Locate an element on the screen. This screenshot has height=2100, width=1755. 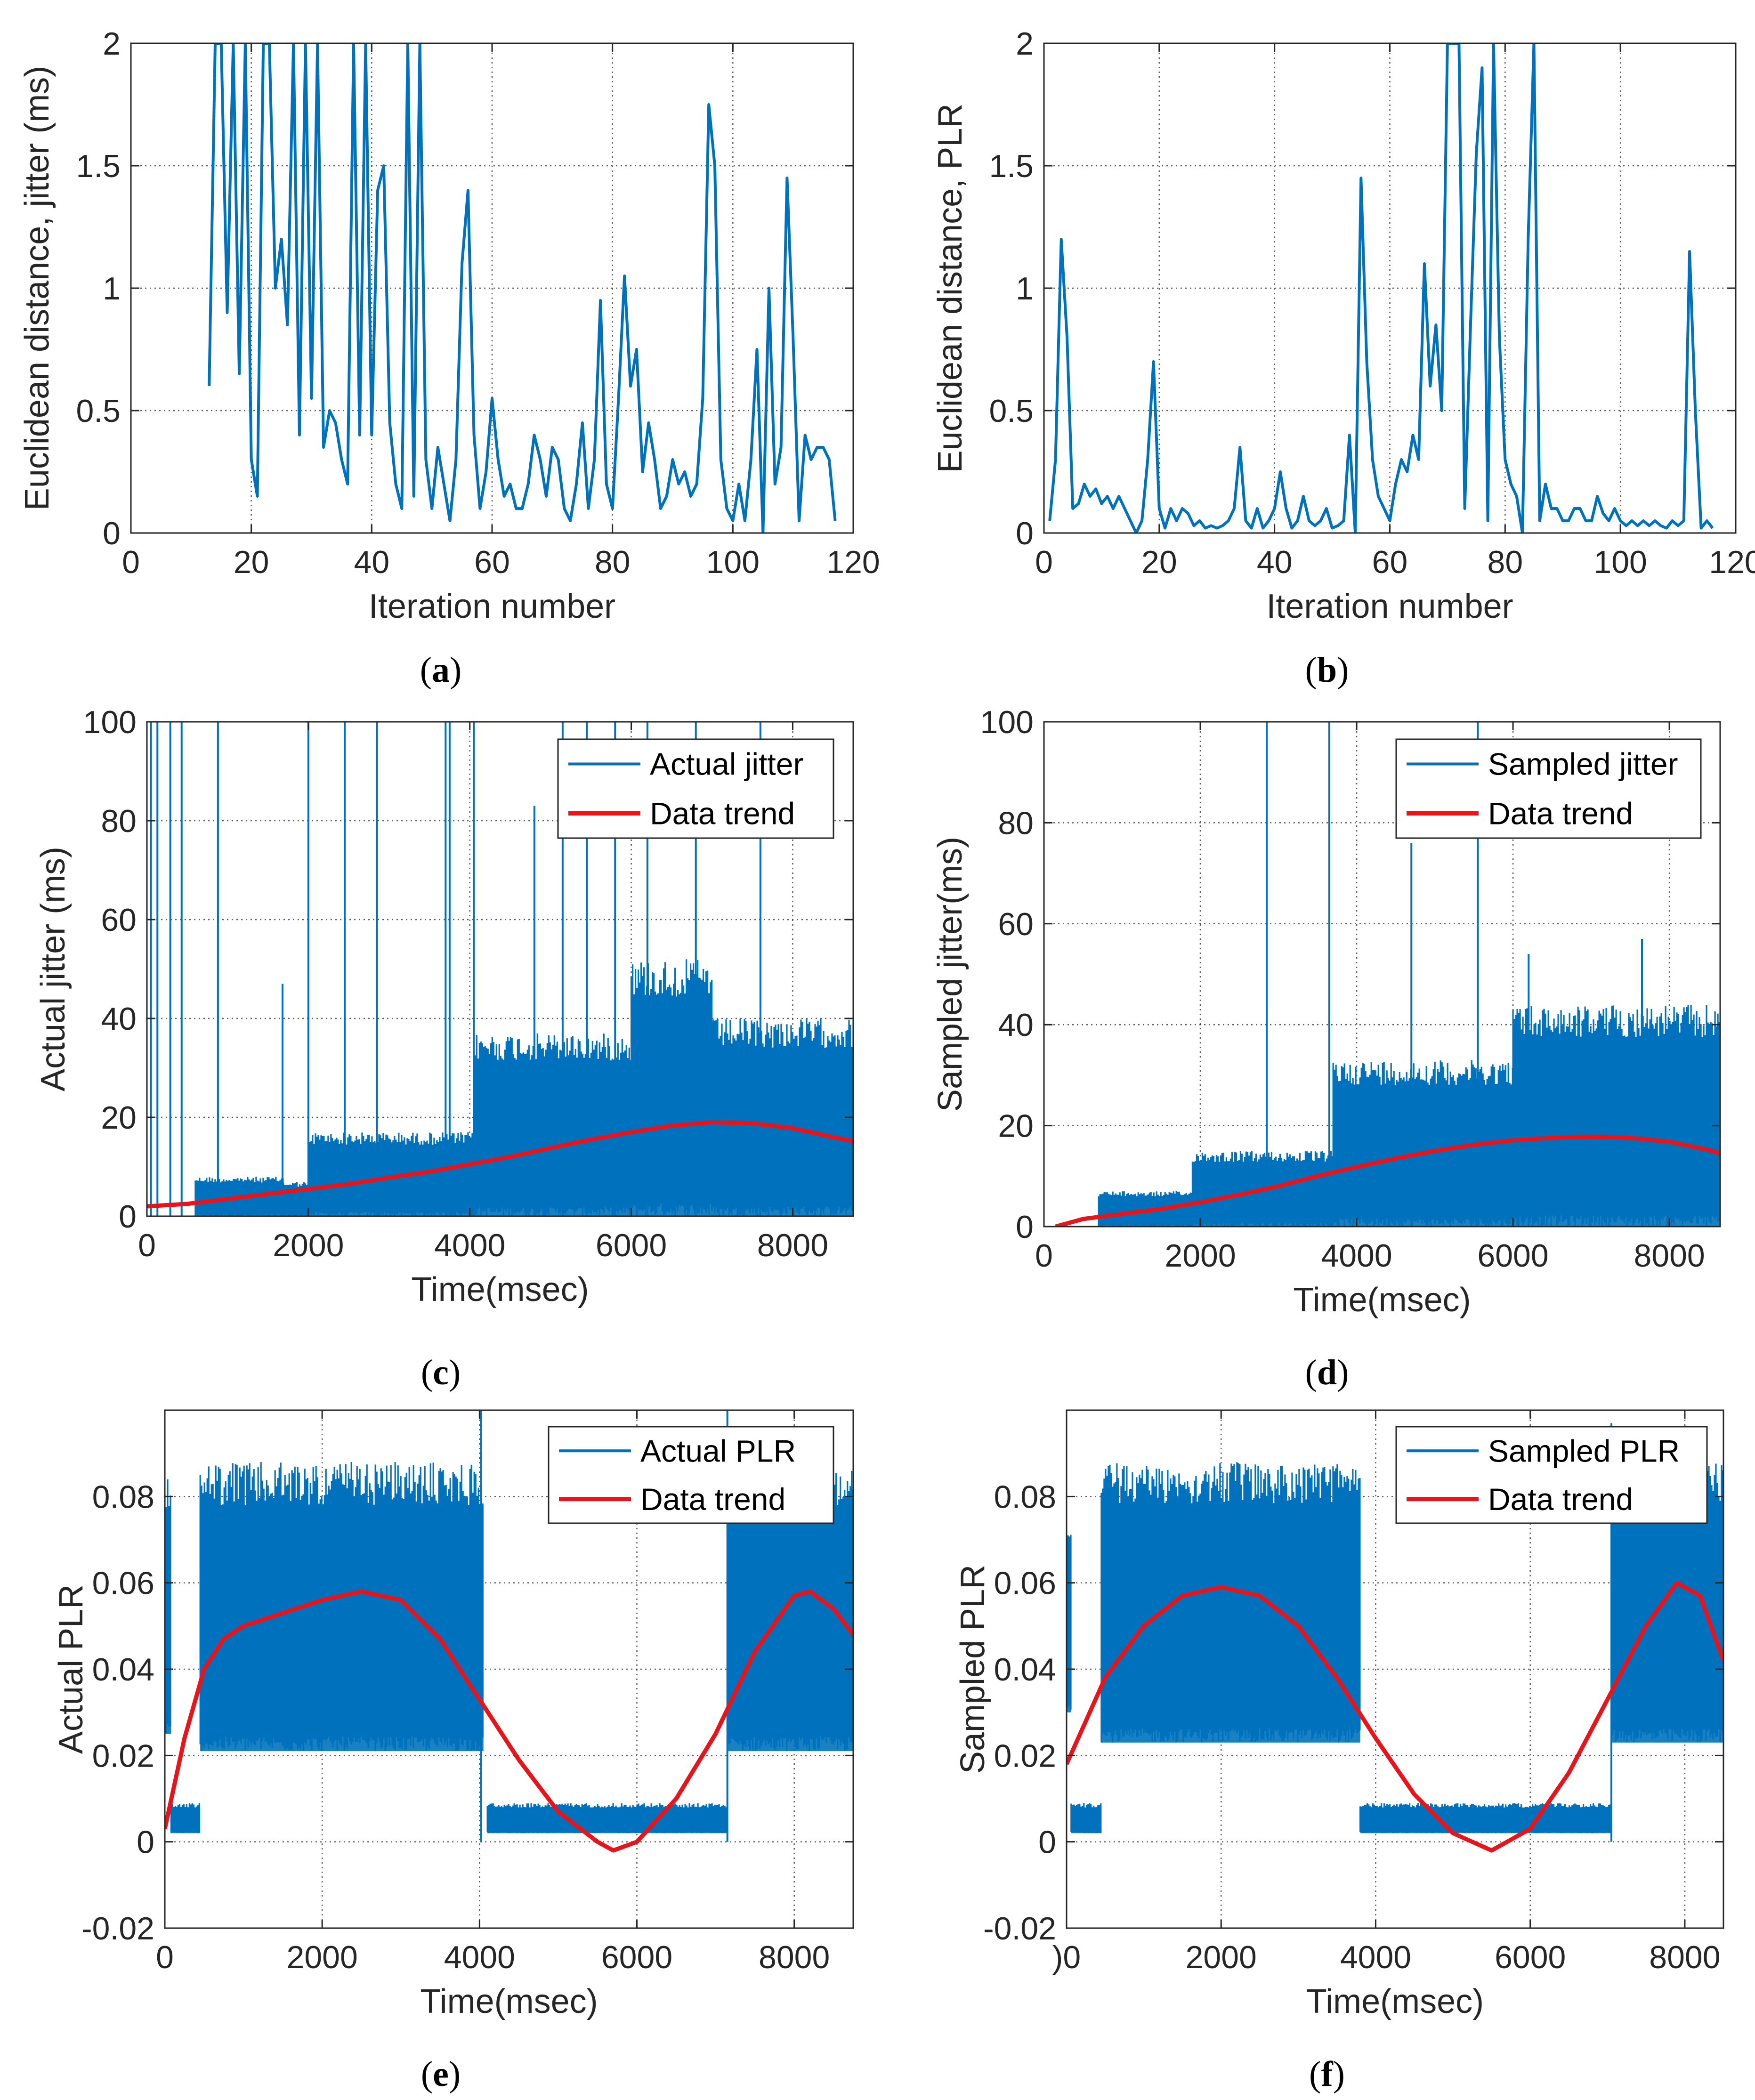
axes-box is located at coordinates (500, 969).